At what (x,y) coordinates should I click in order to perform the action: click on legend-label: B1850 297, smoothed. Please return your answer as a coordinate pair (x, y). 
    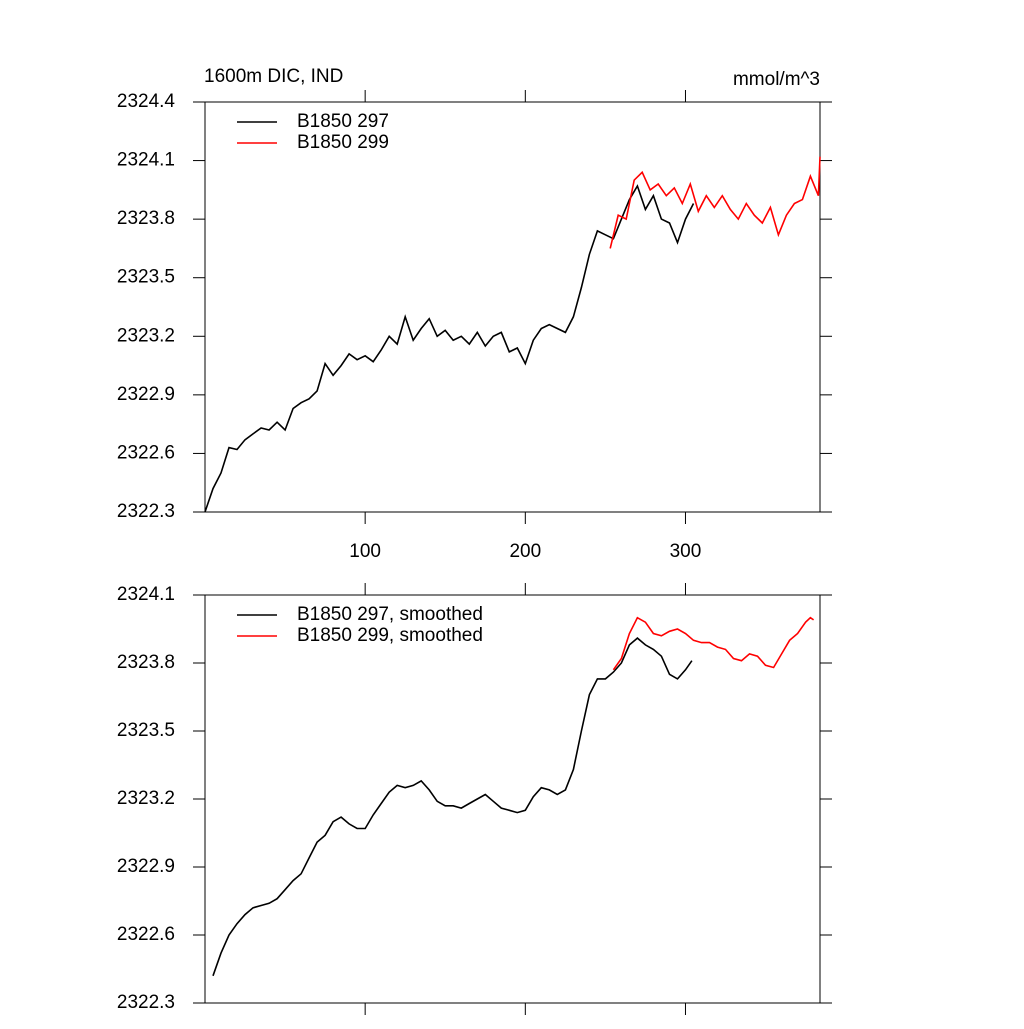
    Looking at the image, I should click on (390, 614).